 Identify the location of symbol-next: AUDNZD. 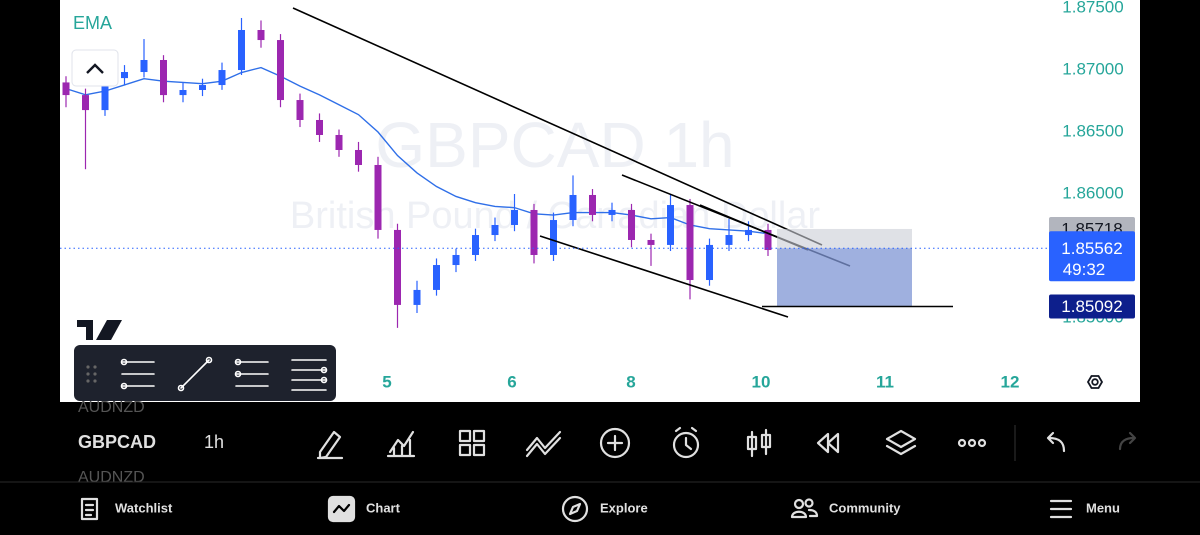
(111, 477).